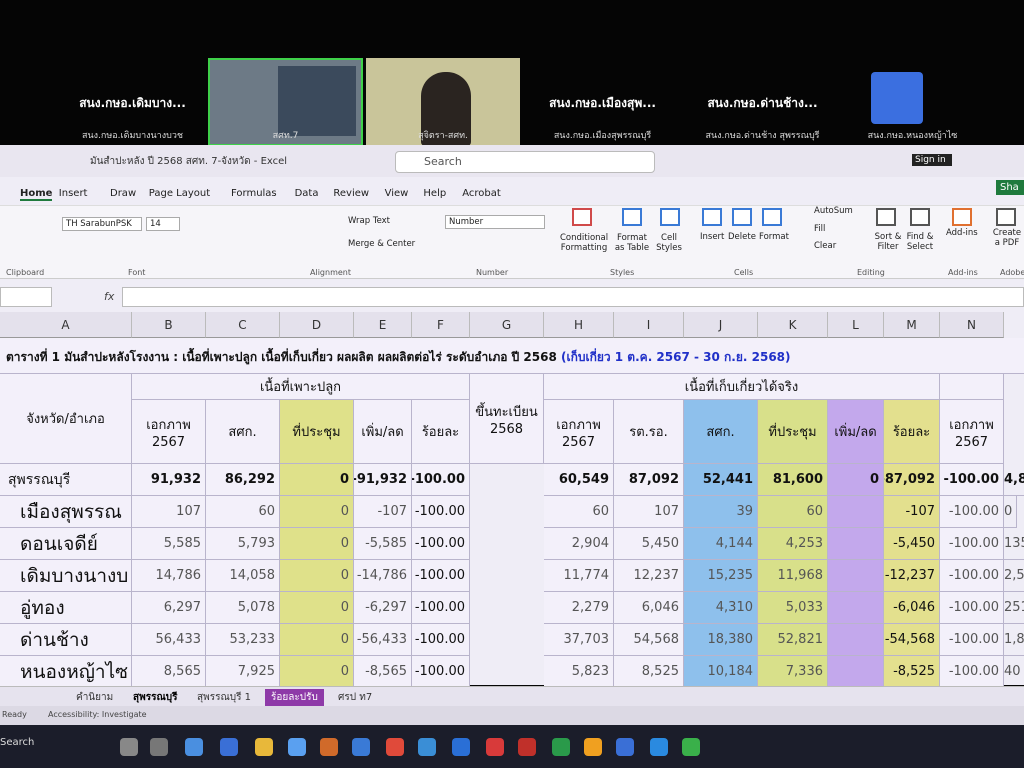  I want to click on column-header: B, so click(169, 325).